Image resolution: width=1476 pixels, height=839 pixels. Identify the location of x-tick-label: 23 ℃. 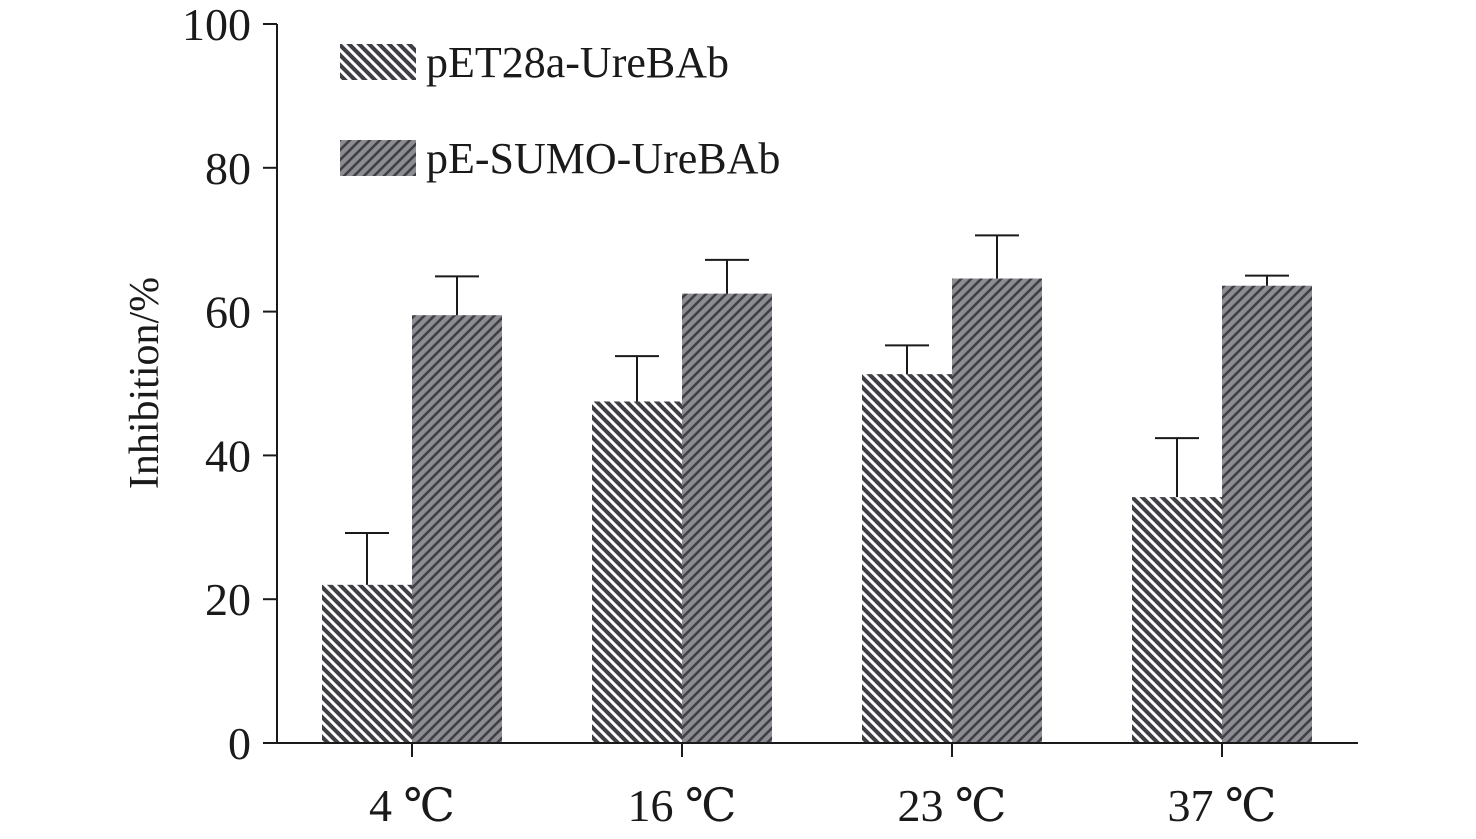
(952, 805).